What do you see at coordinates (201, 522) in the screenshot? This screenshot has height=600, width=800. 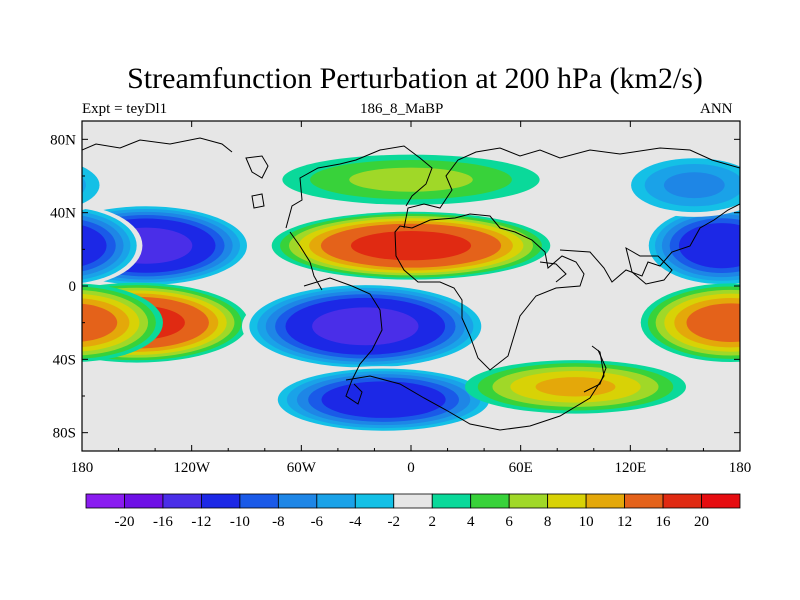 I see `colorbar-label: -12` at bounding box center [201, 522].